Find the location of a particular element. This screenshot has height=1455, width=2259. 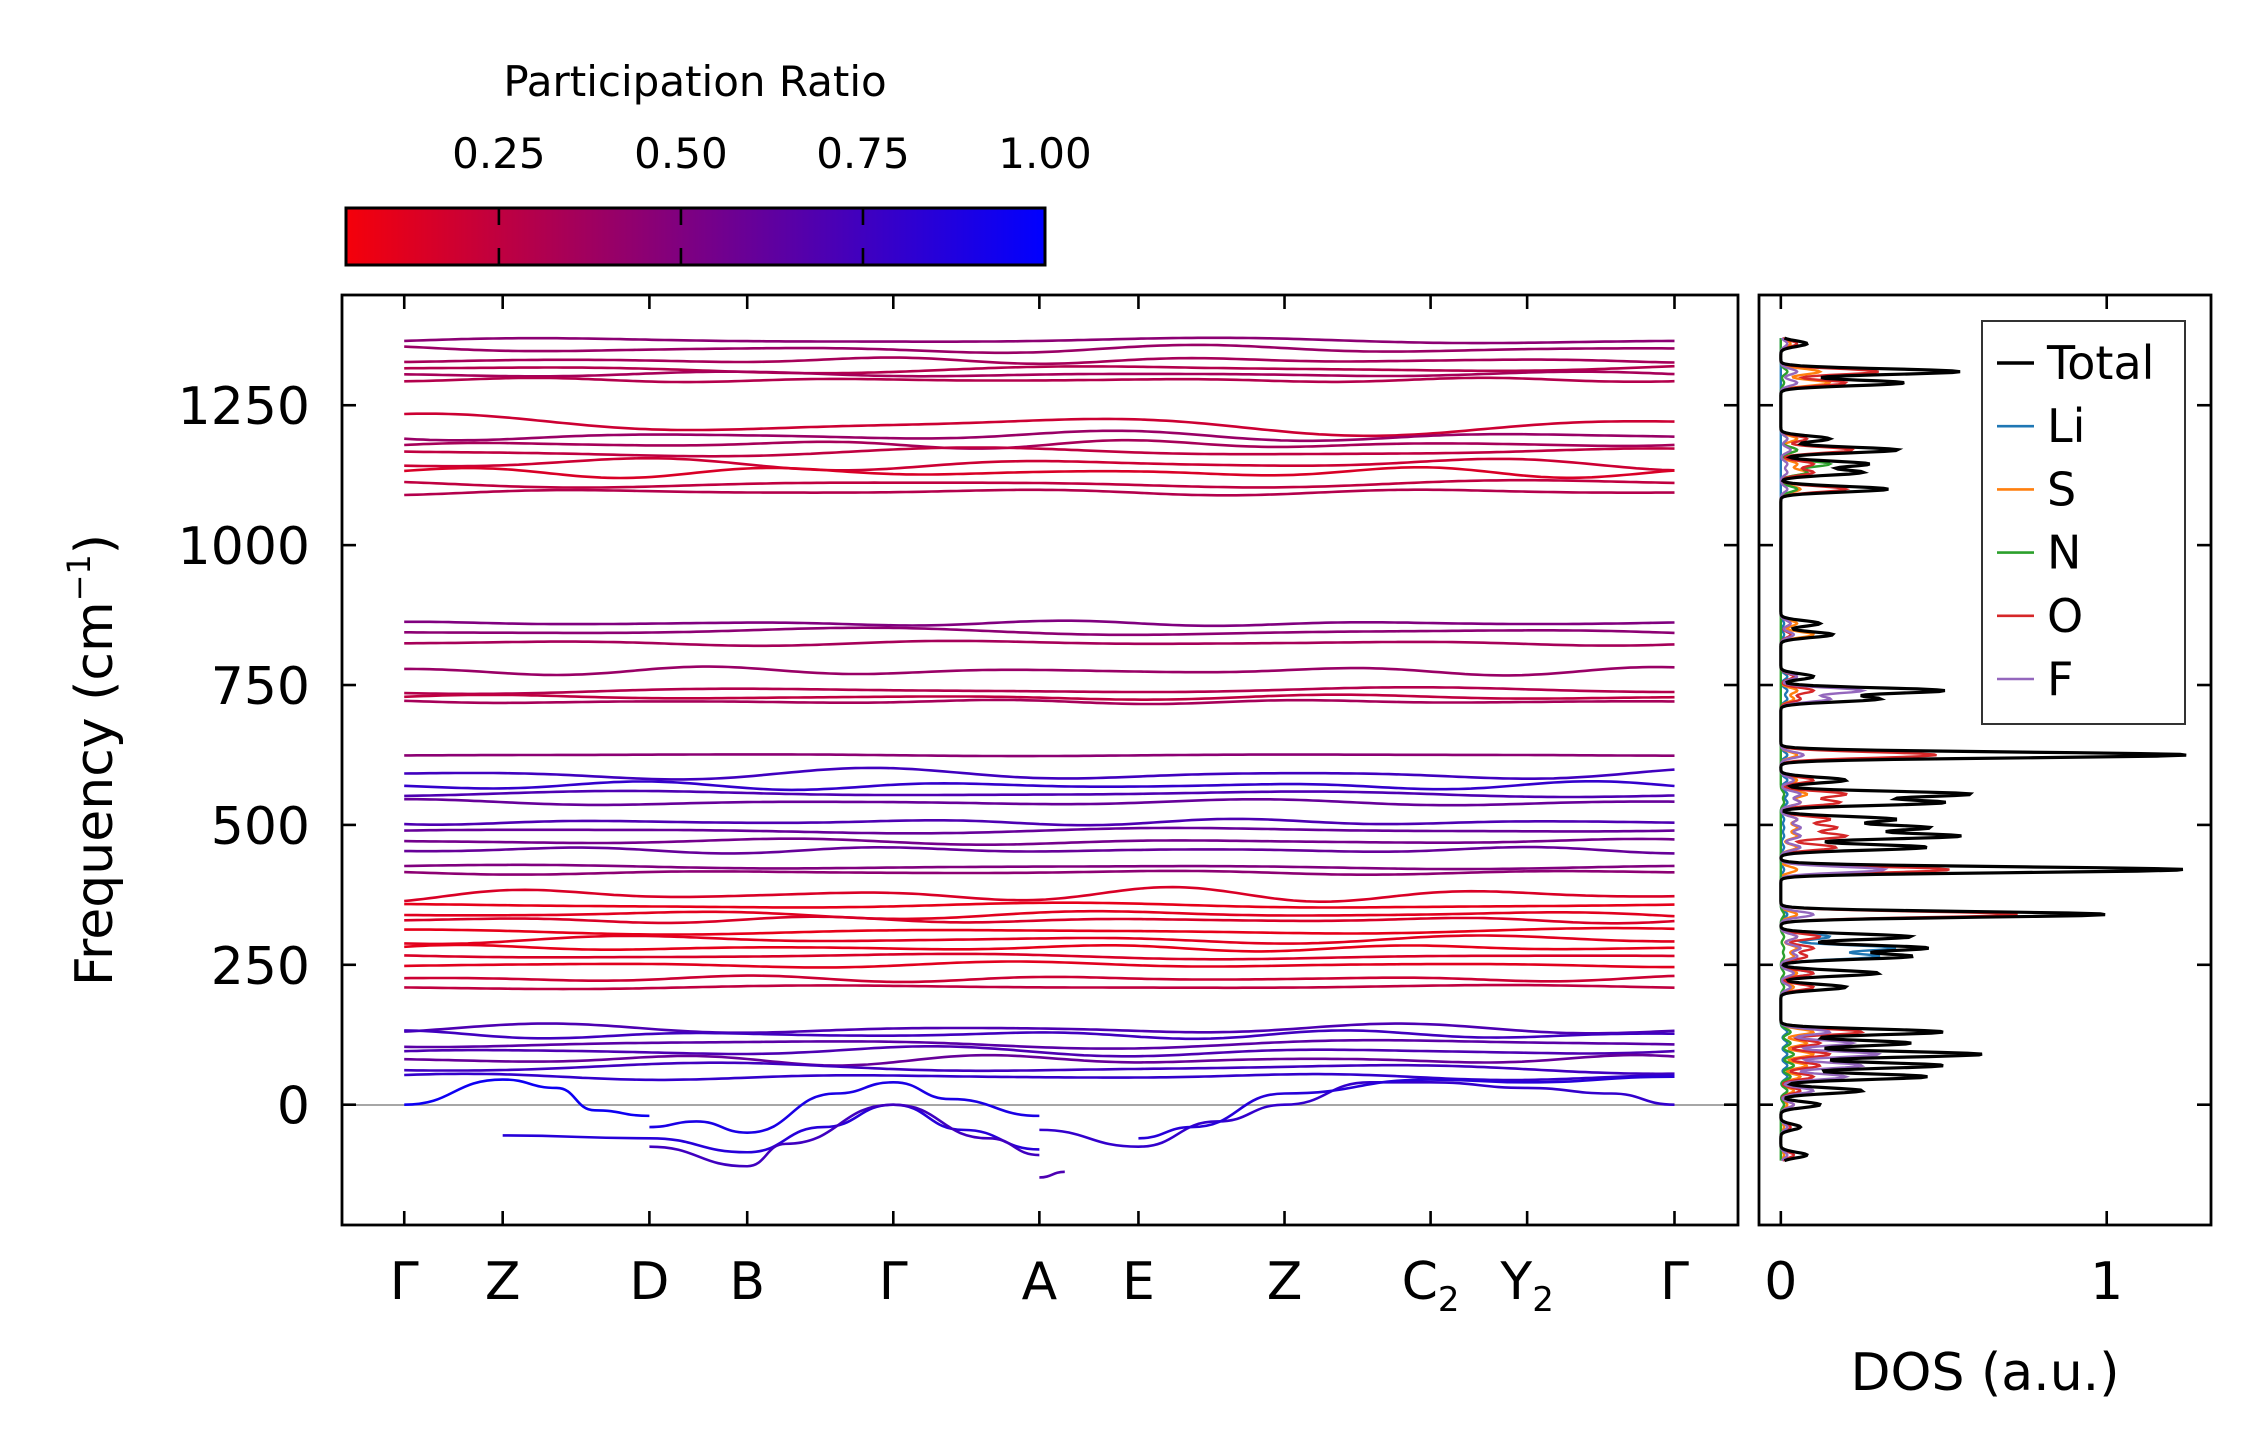

y-tick-label: 1250 is located at coordinates (244, 407).